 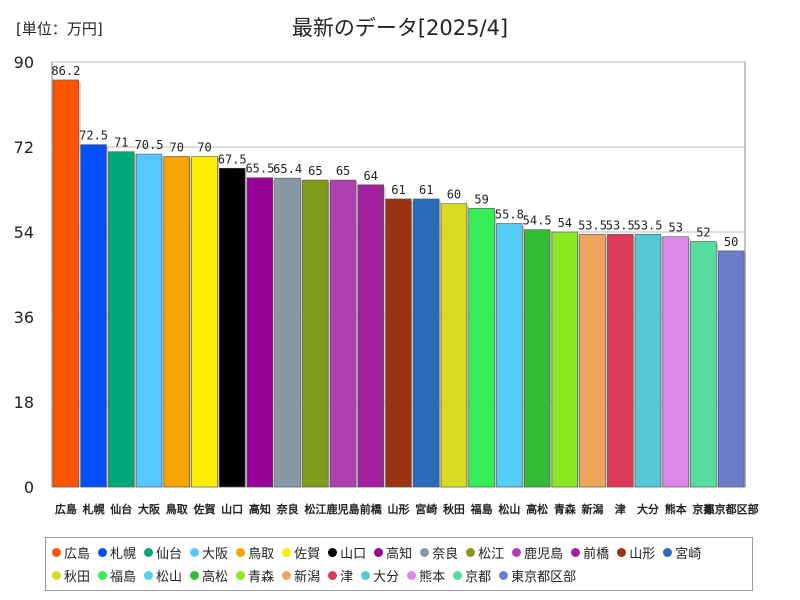 I want to click on data-label: 72.5, so click(x=93, y=136).